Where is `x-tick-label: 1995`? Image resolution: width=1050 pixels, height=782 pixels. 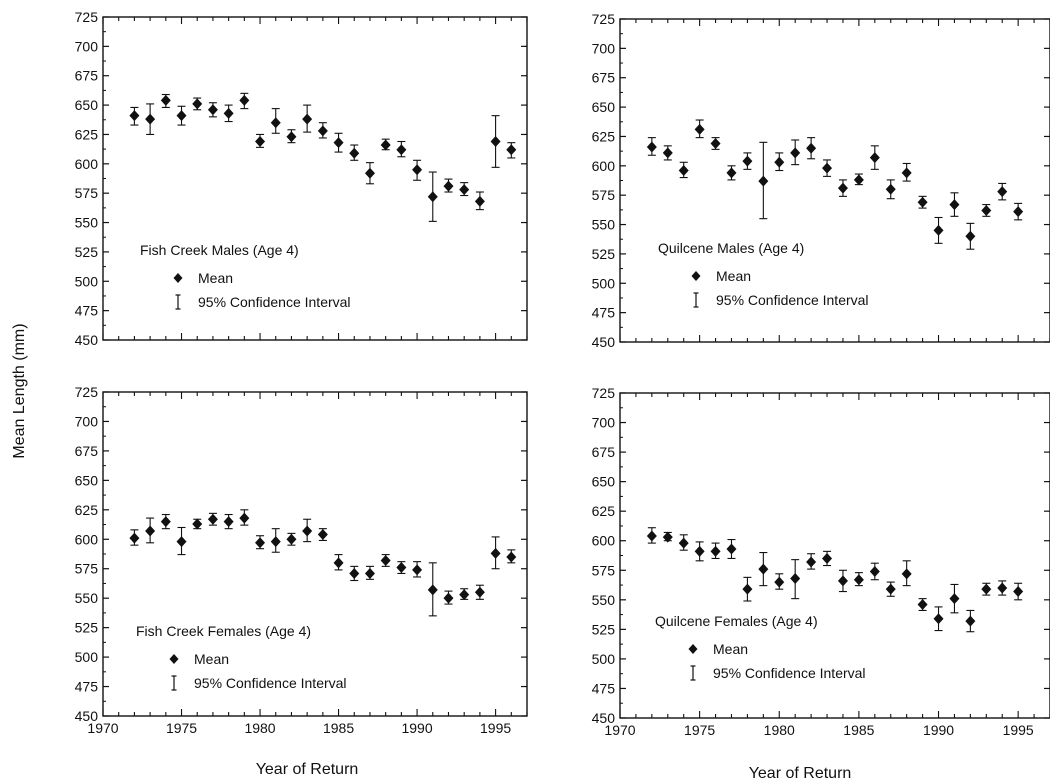
x-tick-label: 1995 is located at coordinates (1018, 730).